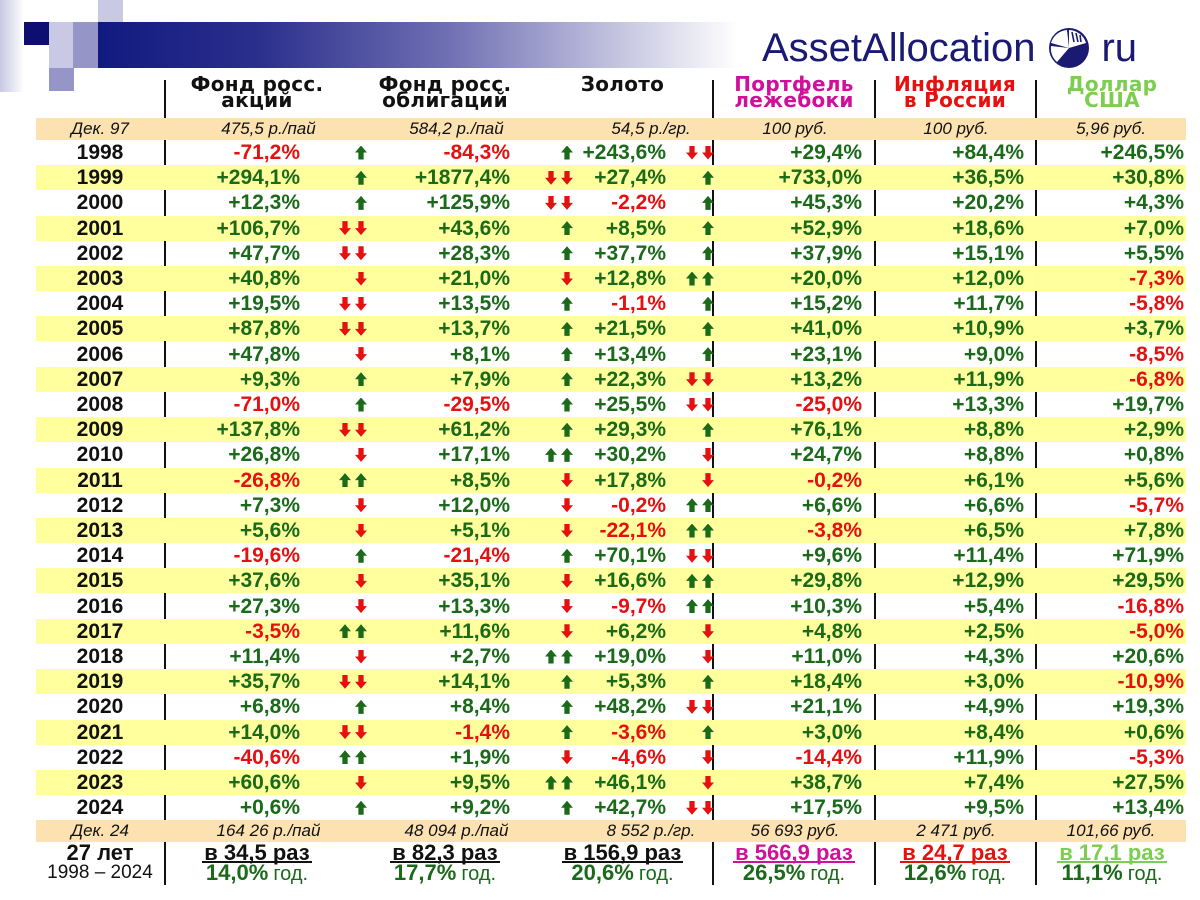  What do you see at coordinates (611, 606) in the screenshot?
I see `year-row: 2016 +27,3% +13,3% -9,7% +10,3% +5,4% -16,8%` at bounding box center [611, 606].